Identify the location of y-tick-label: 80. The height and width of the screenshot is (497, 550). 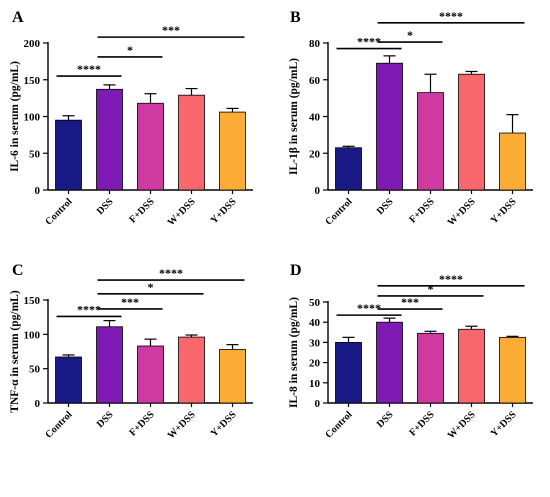
(315, 44).